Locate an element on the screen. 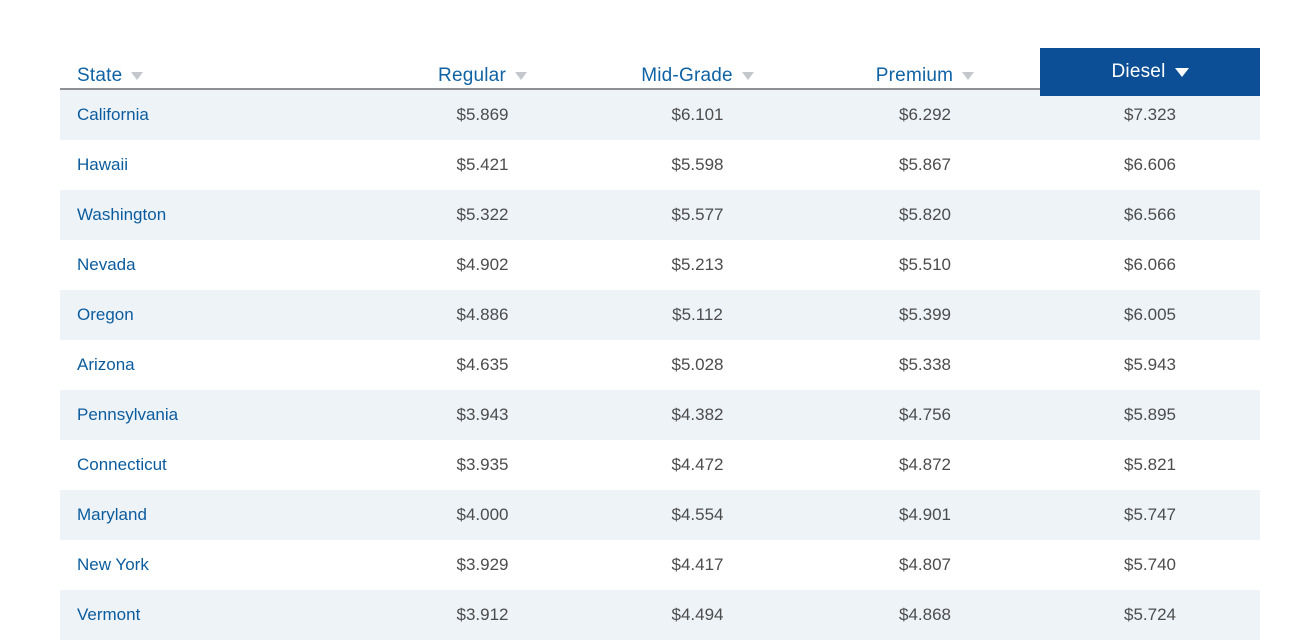 The width and height of the screenshot is (1312, 640). price-cell-midgrade: $5.577 is located at coordinates (697, 214).